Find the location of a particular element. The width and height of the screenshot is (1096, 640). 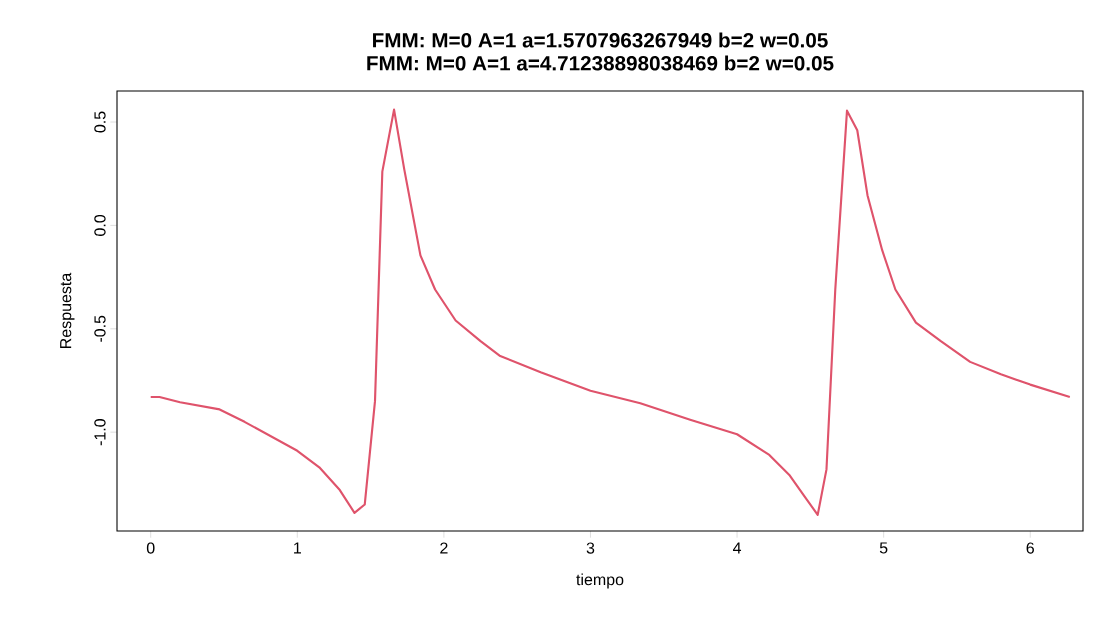

x-tick-label: 2 is located at coordinates (444, 548).